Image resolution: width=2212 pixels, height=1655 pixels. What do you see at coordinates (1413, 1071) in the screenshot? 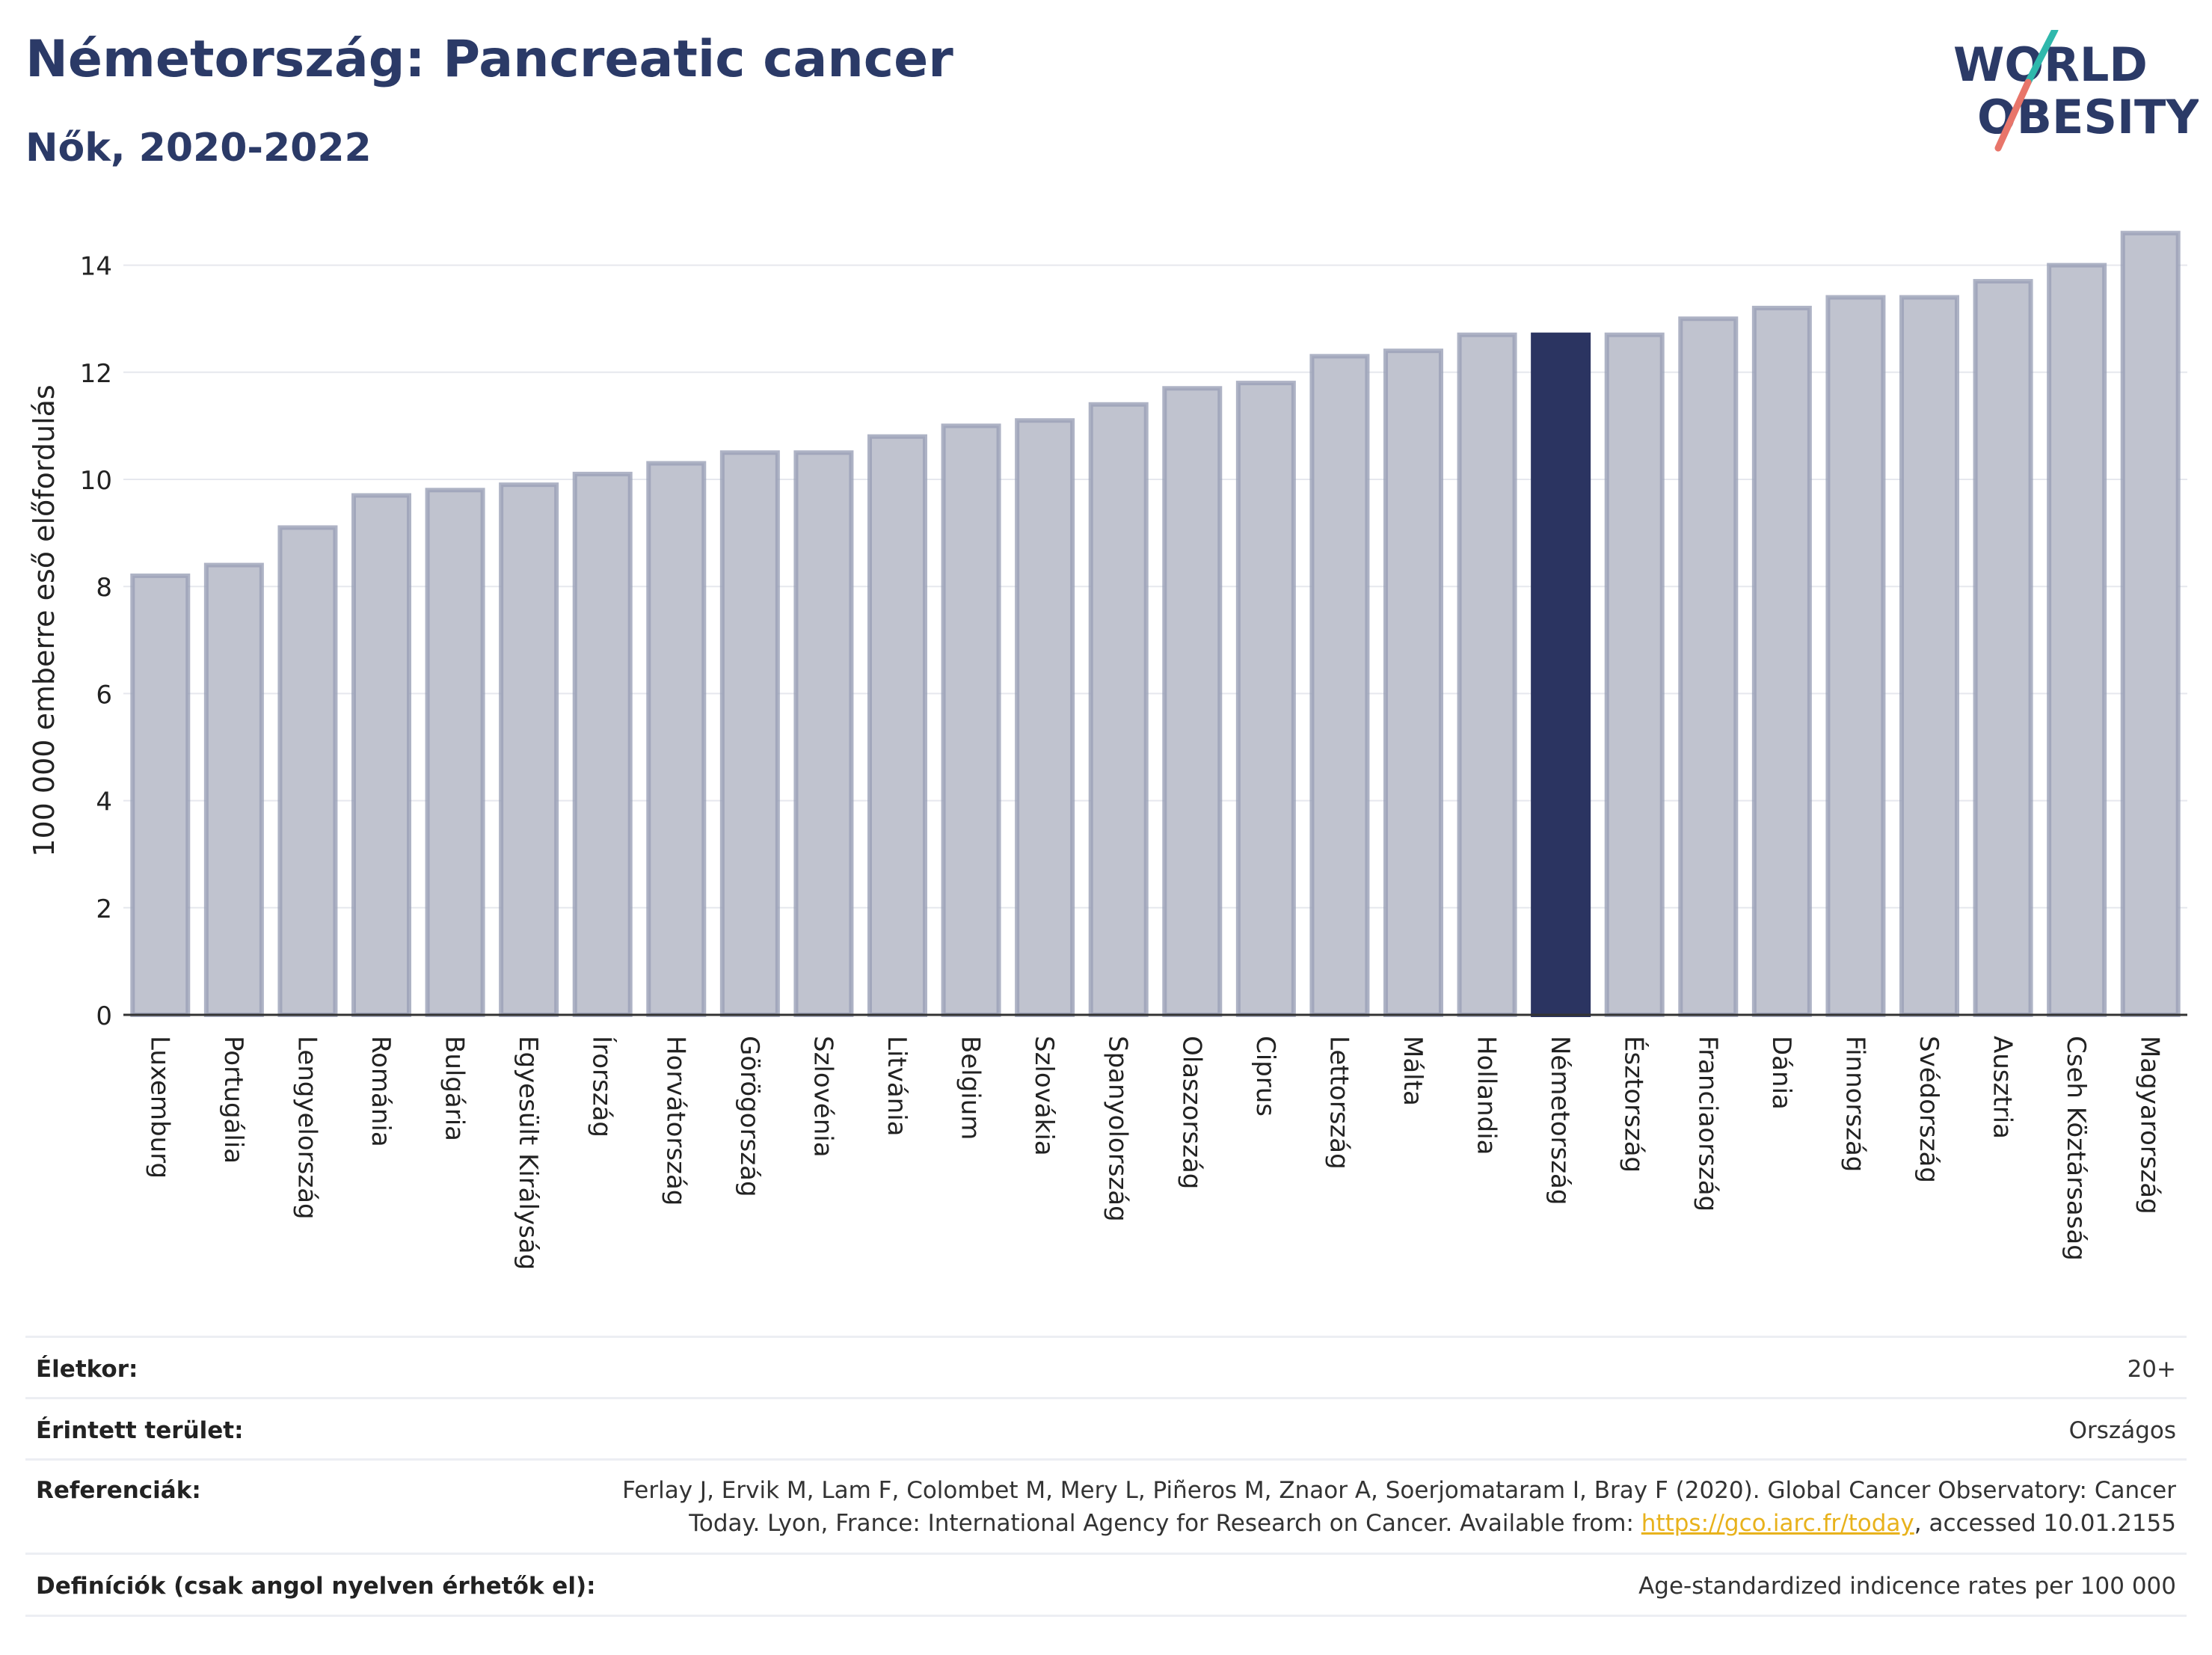
I see `x-tick-17: Málta` at bounding box center [1413, 1071].